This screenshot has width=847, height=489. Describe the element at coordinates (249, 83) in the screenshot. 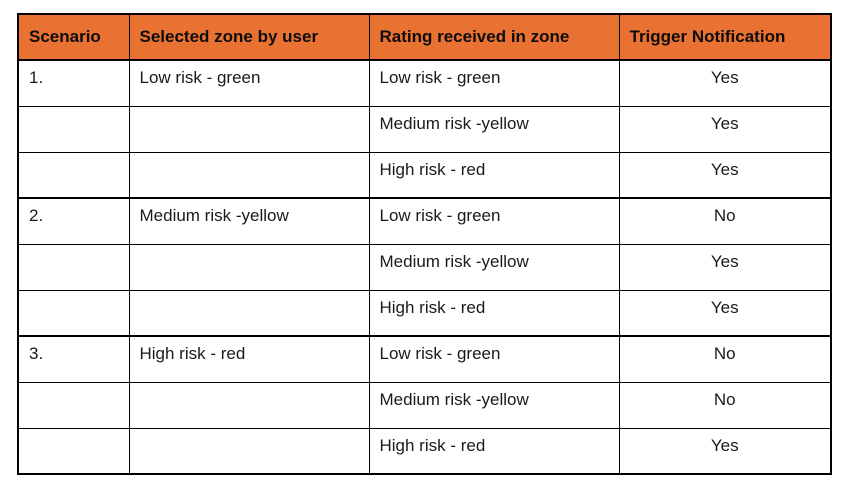

I see `cell-selected-zone: Low risk - green` at that location.